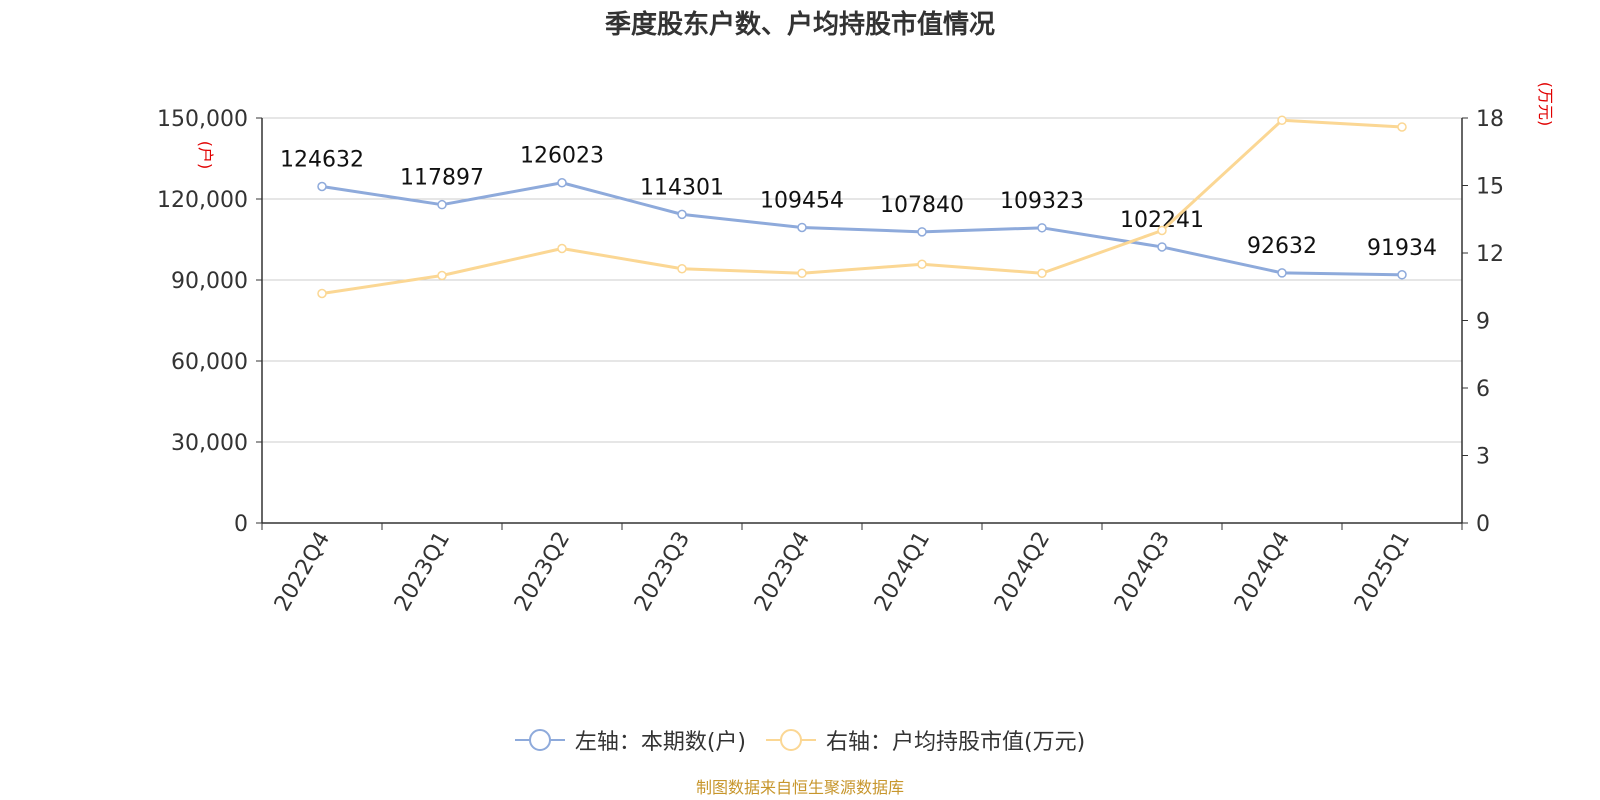 The image size is (1600, 800). Describe the element at coordinates (1483, 524) in the screenshot. I see `right-axis-tick-label: 0` at that location.